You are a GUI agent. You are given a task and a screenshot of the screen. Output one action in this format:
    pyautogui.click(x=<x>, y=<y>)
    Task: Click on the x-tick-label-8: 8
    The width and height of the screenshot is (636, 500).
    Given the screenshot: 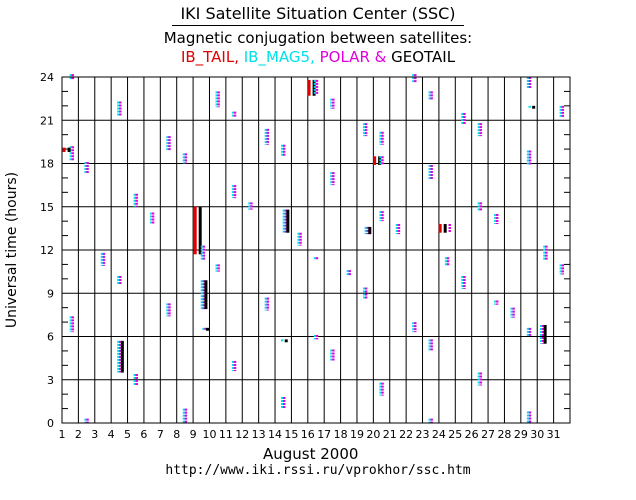 What is the action you would take?
    pyautogui.click(x=176, y=434)
    